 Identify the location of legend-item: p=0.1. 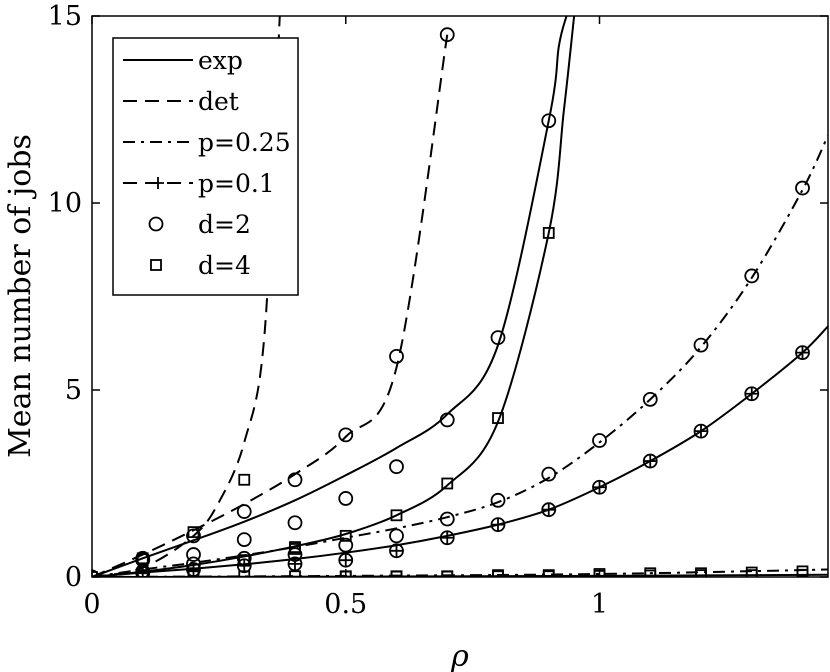
(199, 183).